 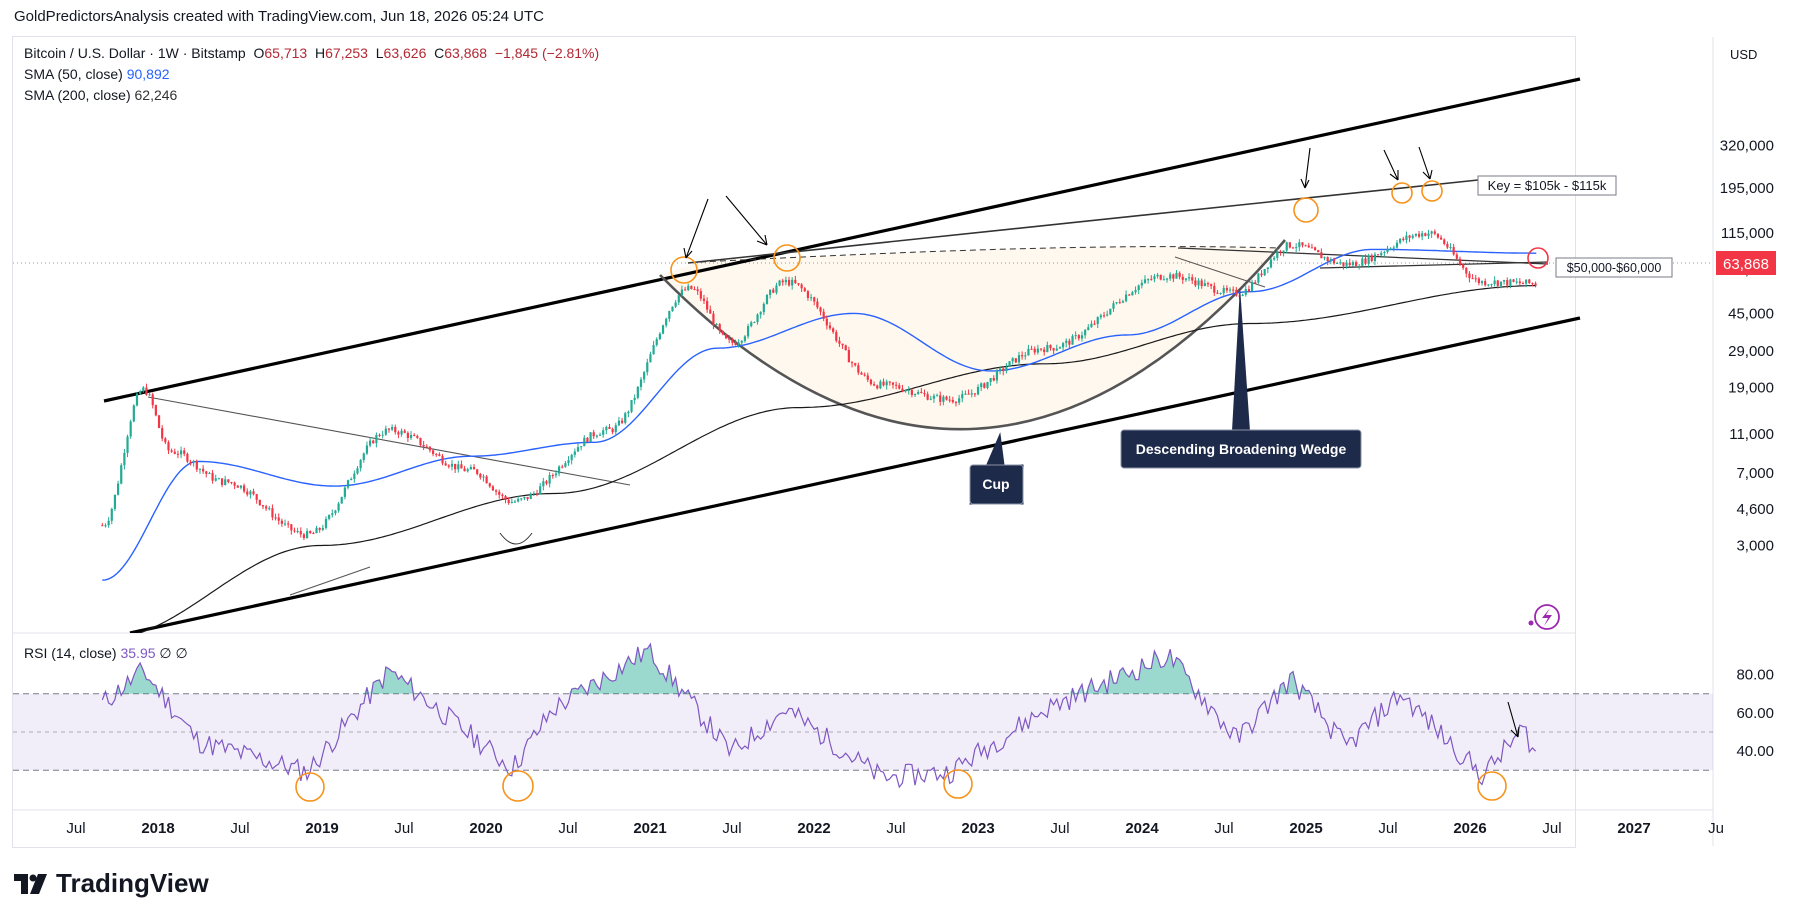 What do you see at coordinates (1755, 675) in the screenshot?
I see `rsi-axis-tick: 80.00` at bounding box center [1755, 675].